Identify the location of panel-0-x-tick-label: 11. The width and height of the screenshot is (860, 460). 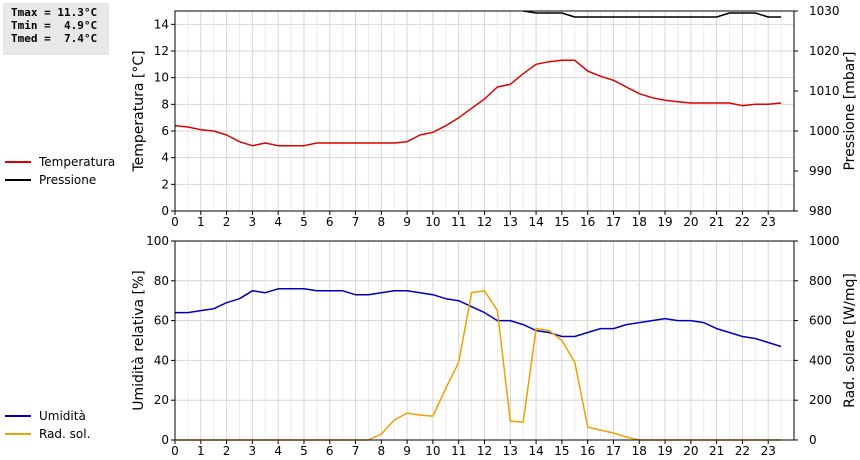
(458, 222).